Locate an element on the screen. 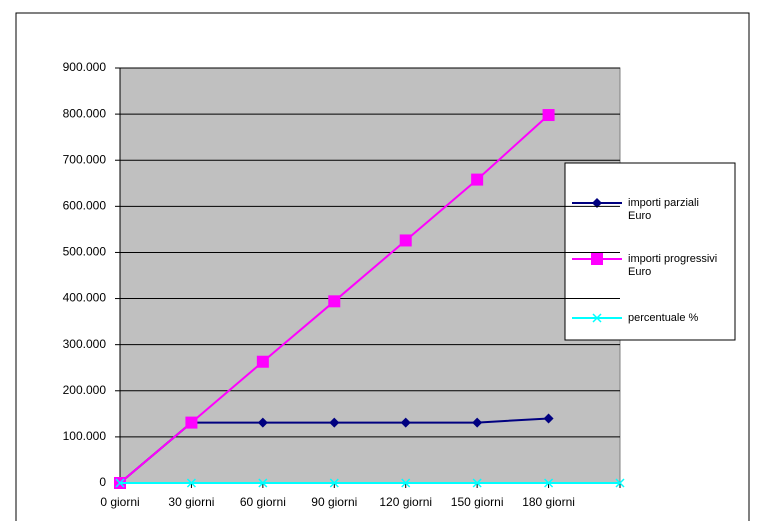 The image size is (760, 521). y-tick-label: 0 is located at coordinates (102, 482).